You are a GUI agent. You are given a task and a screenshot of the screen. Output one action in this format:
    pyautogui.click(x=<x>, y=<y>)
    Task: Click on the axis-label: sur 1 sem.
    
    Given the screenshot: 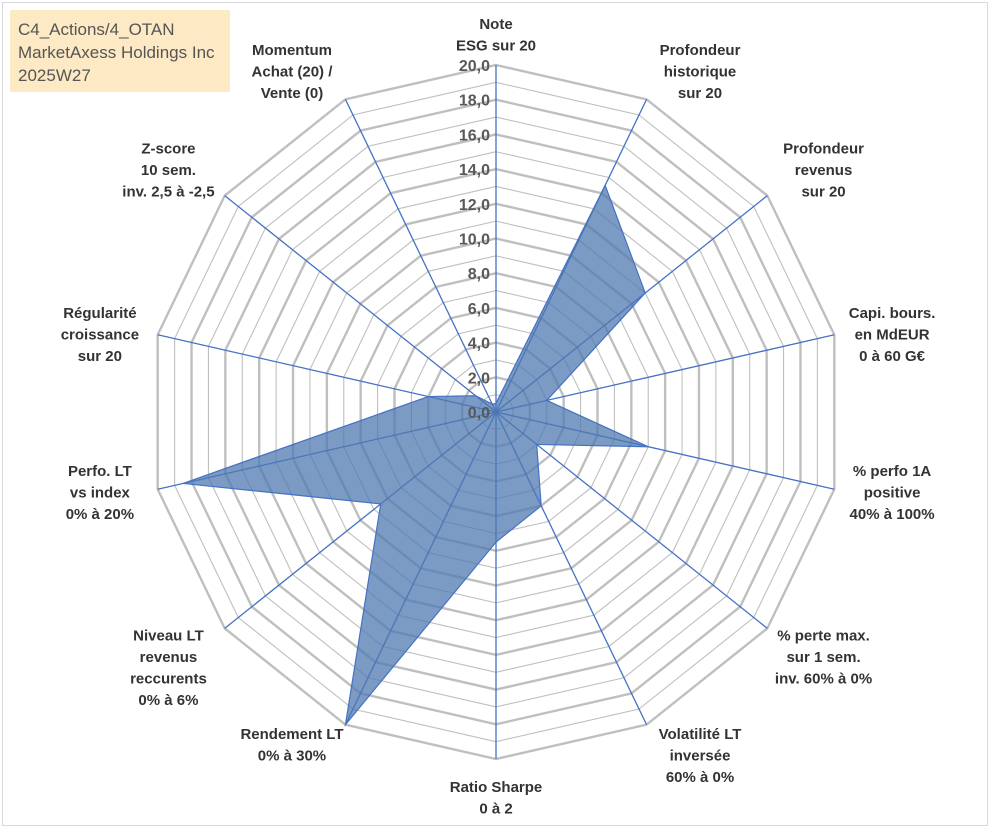 What is the action you would take?
    pyautogui.click(x=823, y=657)
    